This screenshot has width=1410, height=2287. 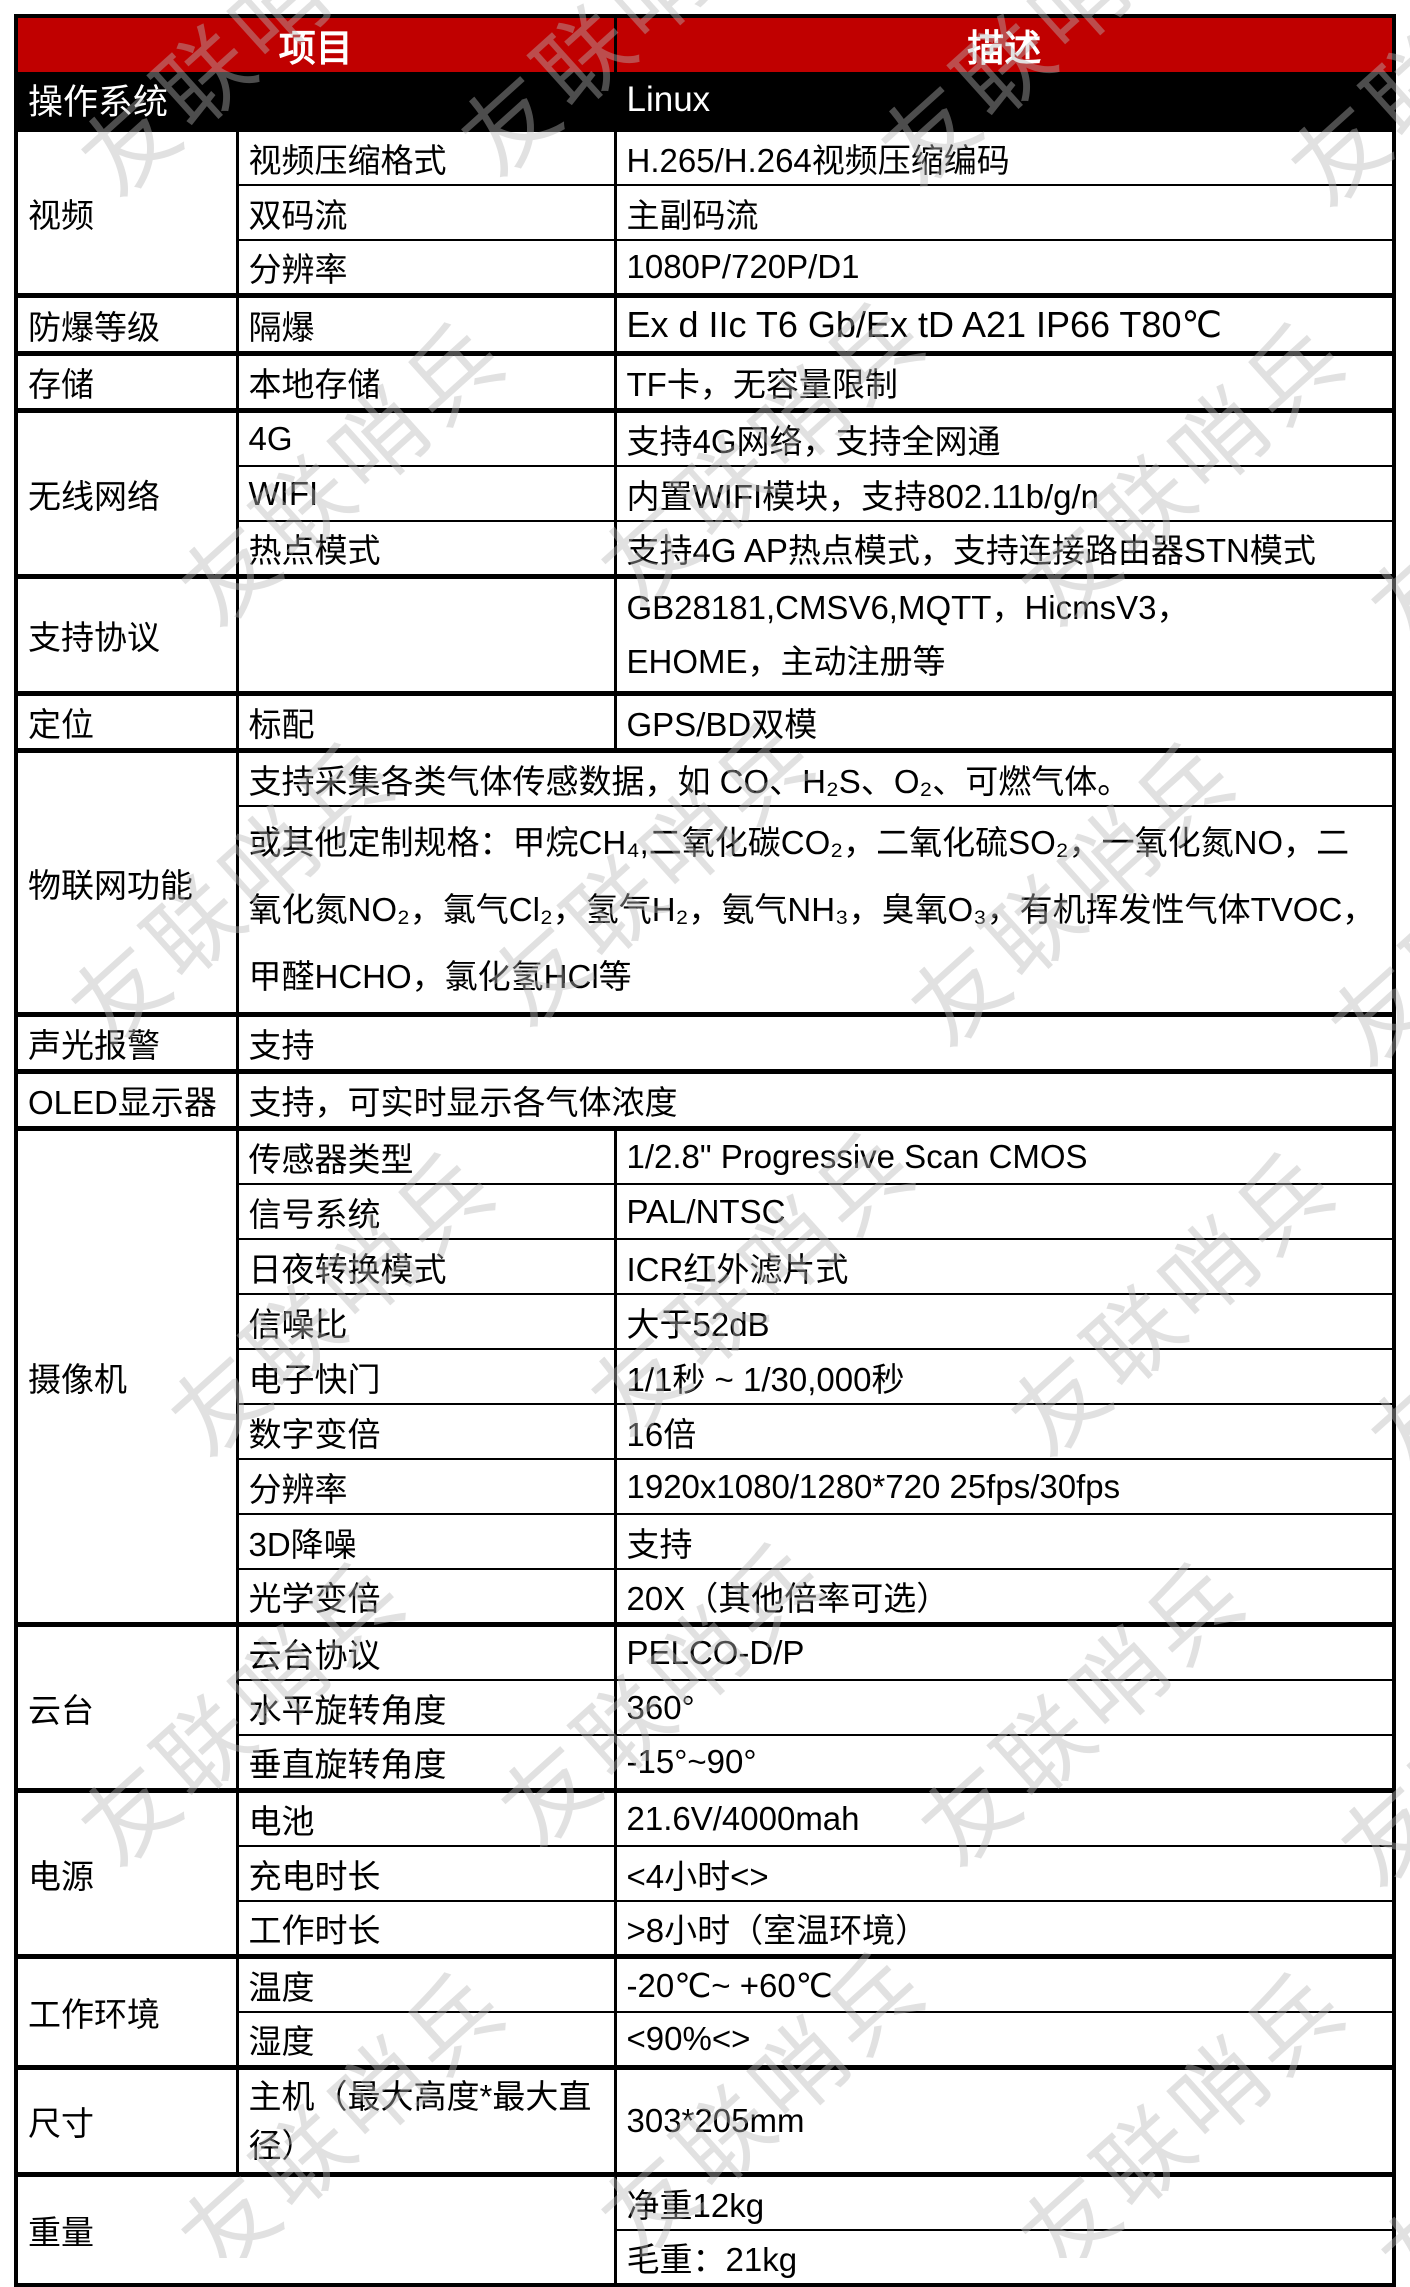 What do you see at coordinates (1004, 2120) in the screenshot?
I see `spec-desc: 303*205mm` at bounding box center [1004, 2120].